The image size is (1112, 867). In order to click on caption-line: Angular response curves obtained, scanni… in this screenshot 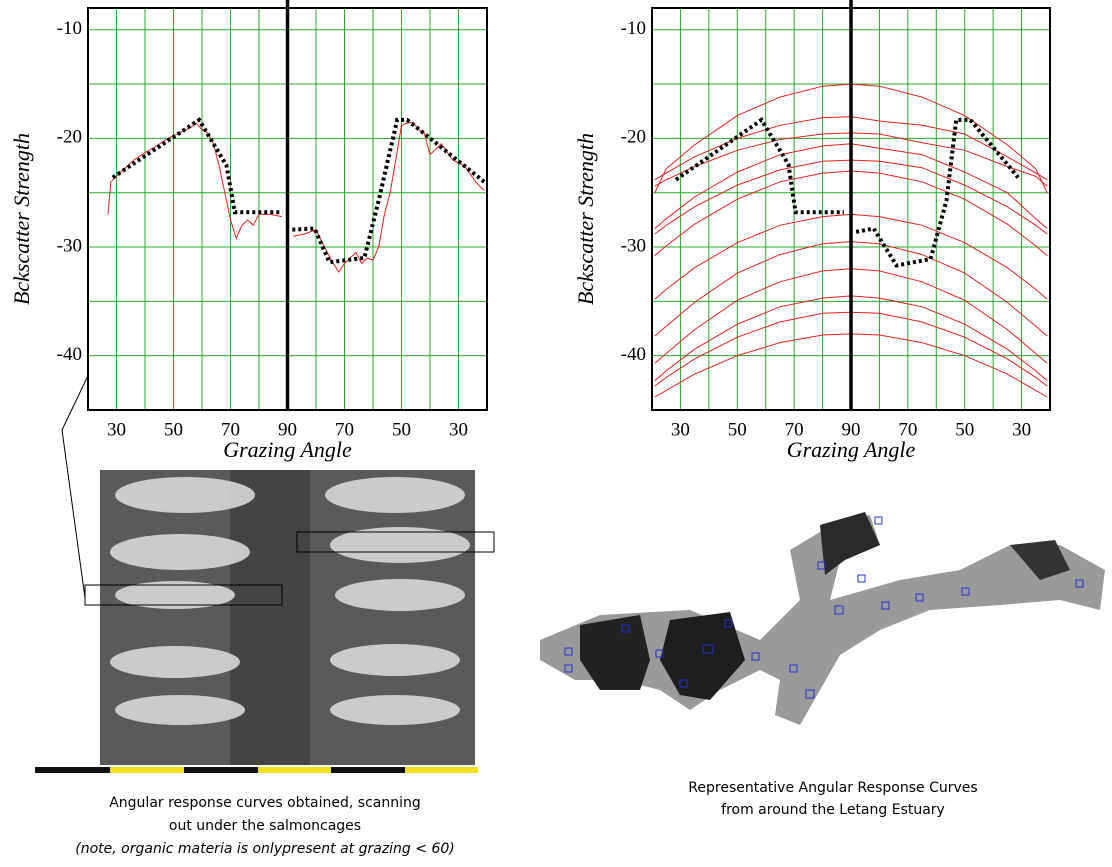, I will do `click(265, 803)`.